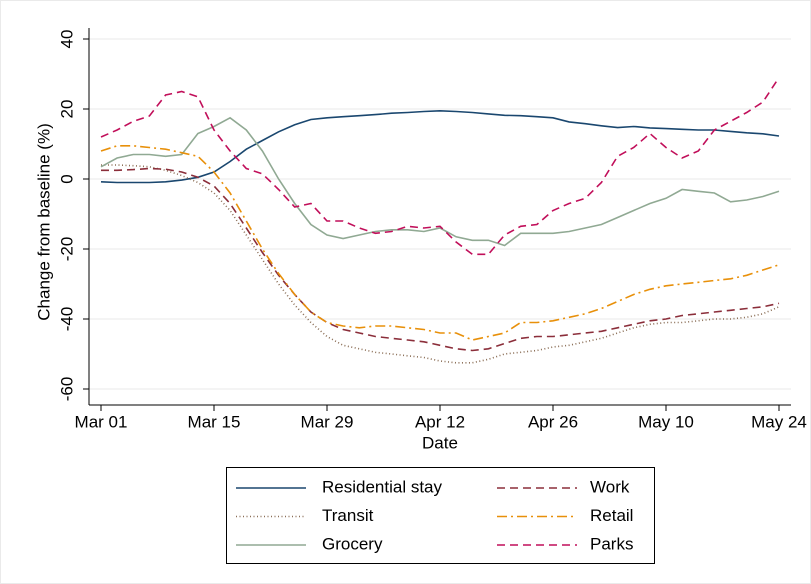 This screenshot has width=811, height=584. I want to click on y-tick-label: -60, so click(66, 389).